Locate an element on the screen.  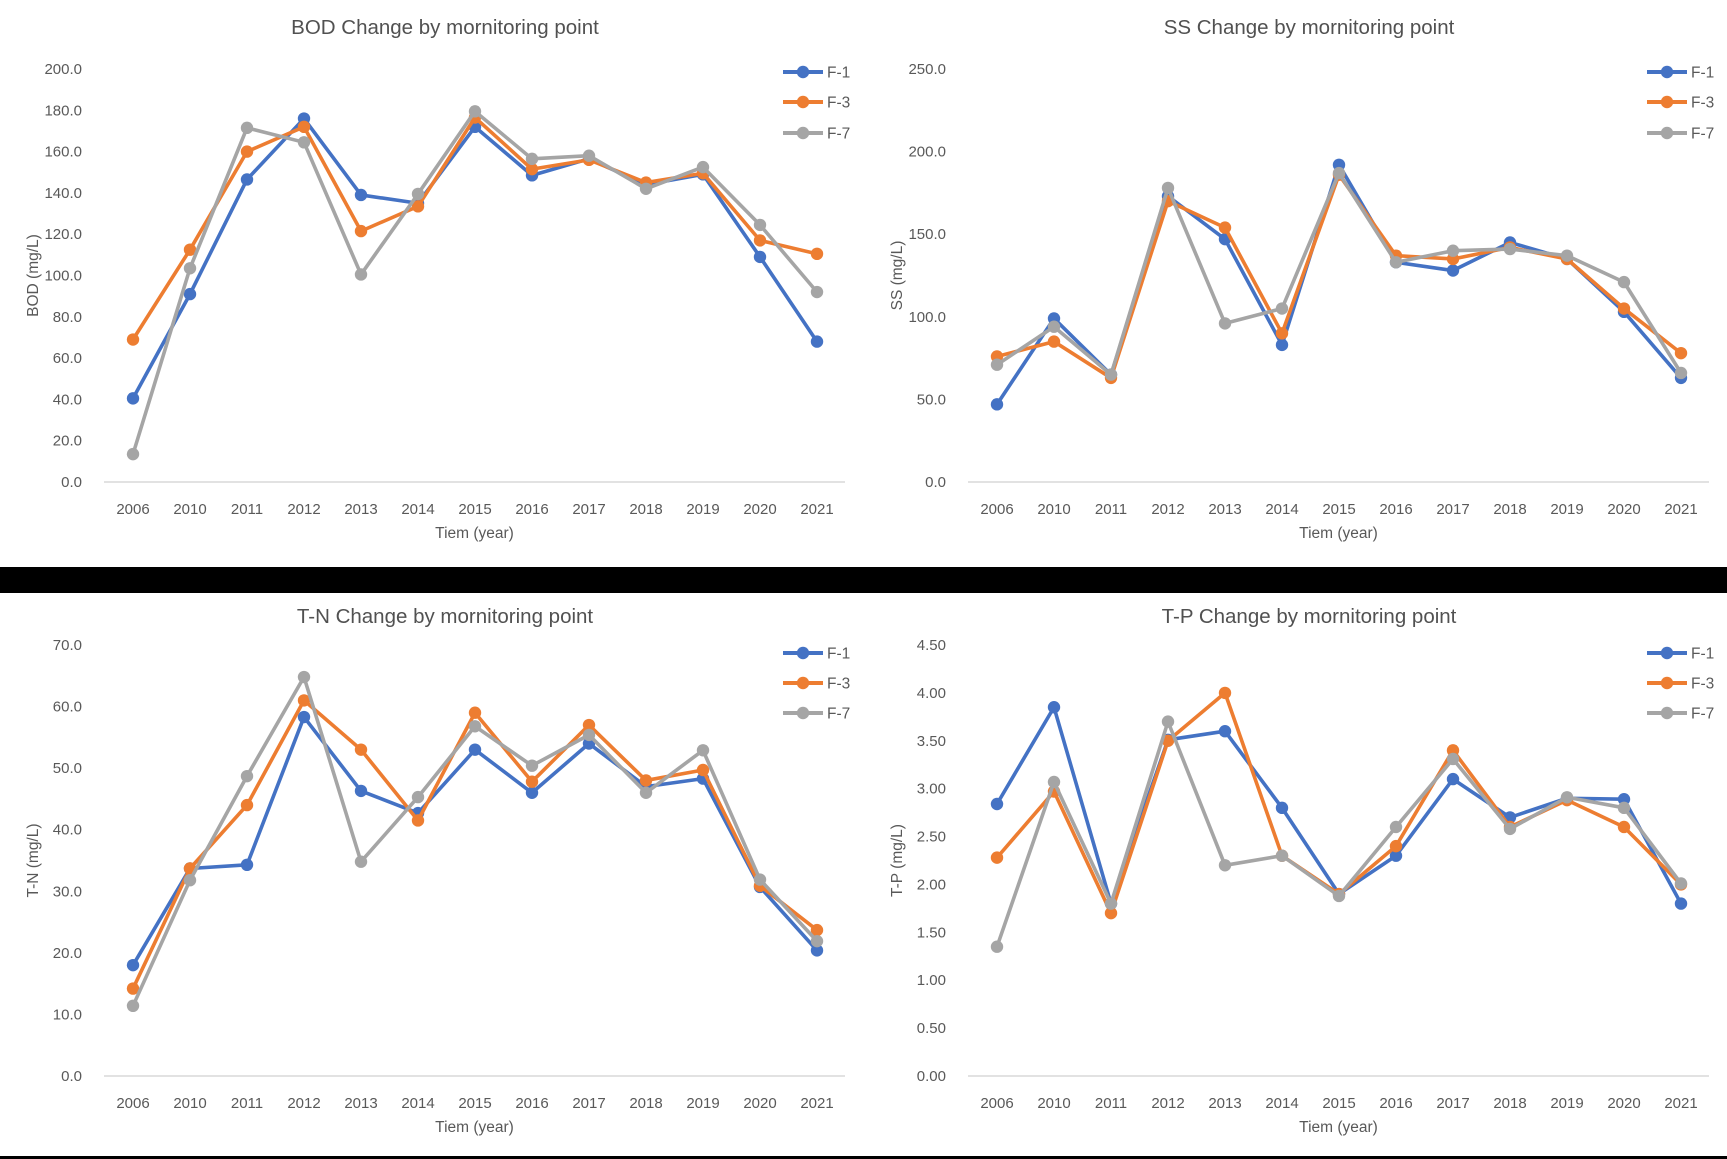
y-tick-label: 40.0 is located at coordinates (67, 399).